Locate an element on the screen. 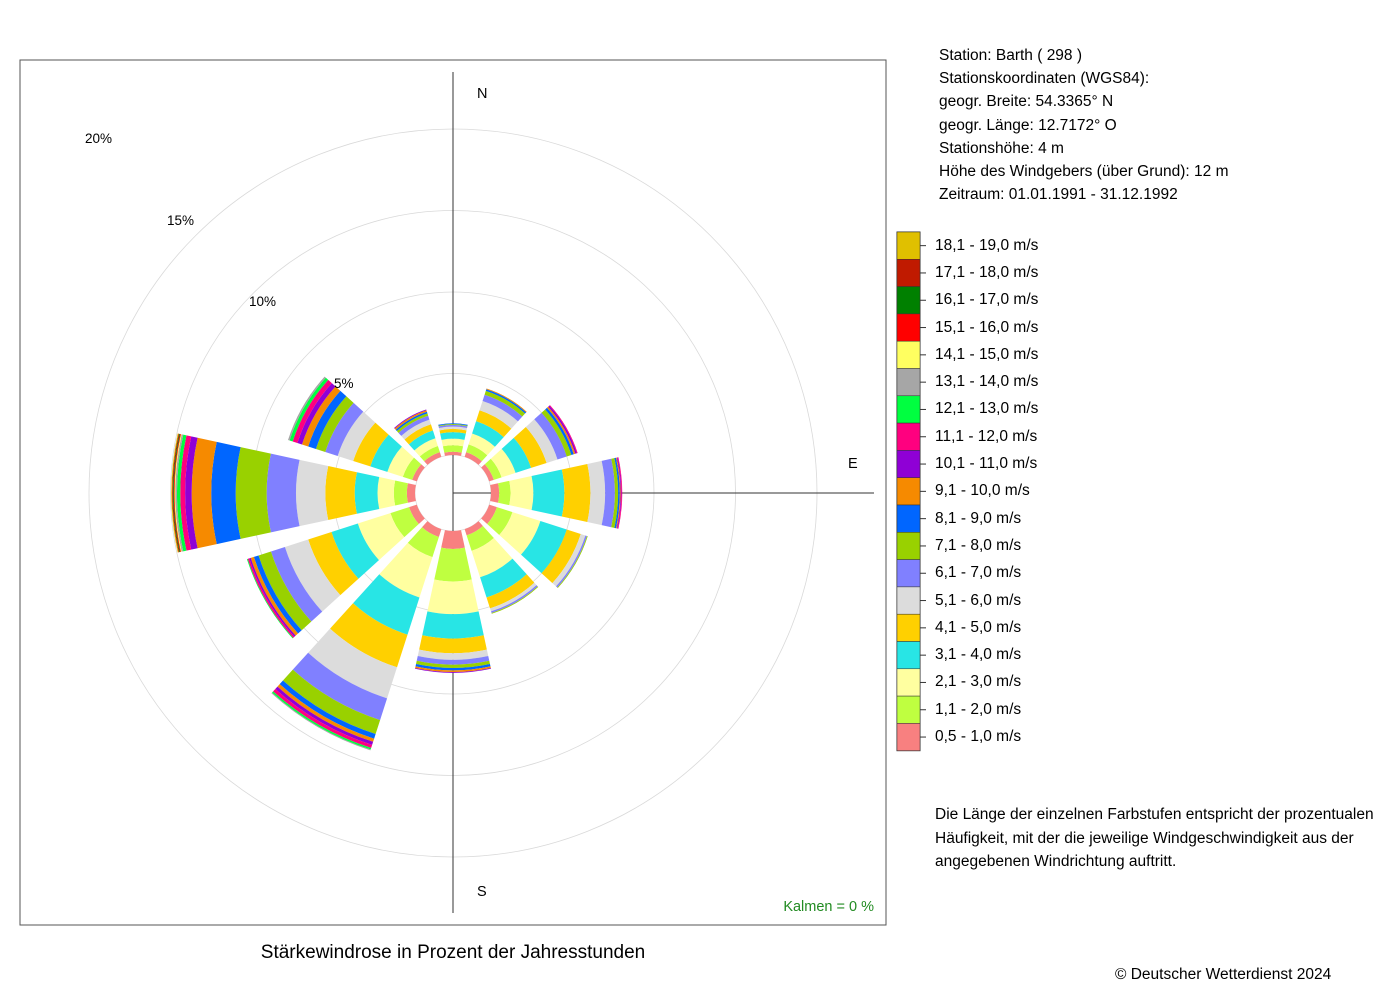 This screenshot has width=1400, height=1000. legend-label-15: 14,1 - 15,0 m/s is located at coordinates (987, 354).